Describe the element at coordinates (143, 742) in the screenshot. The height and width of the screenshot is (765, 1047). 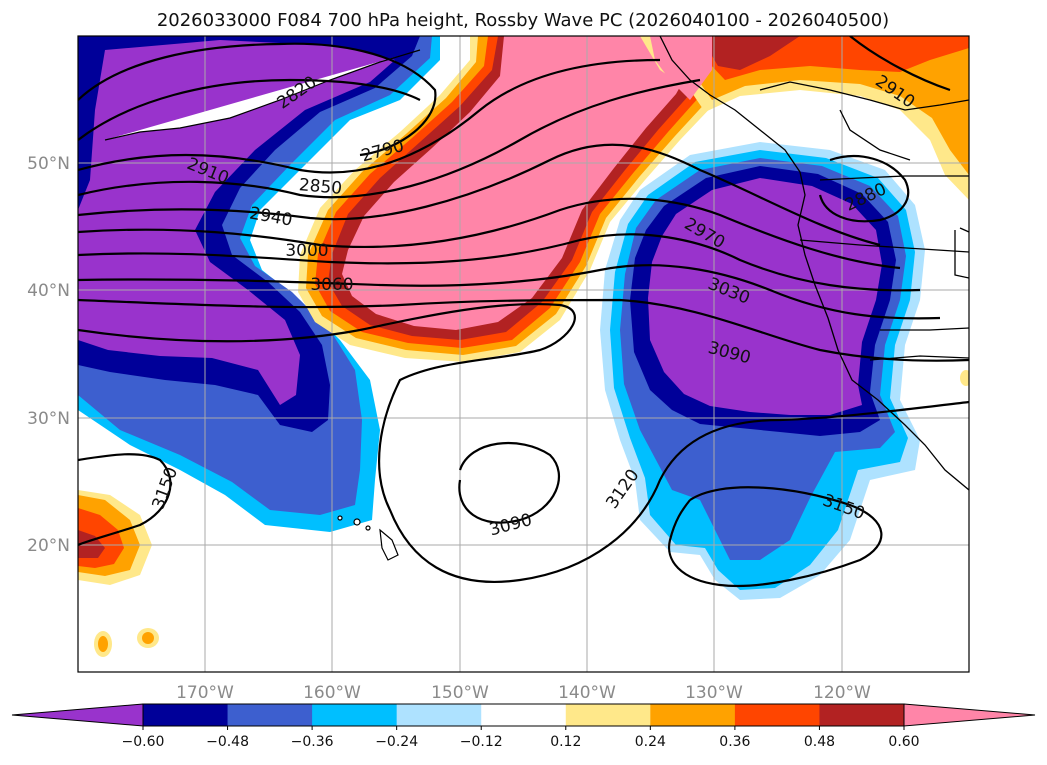
I see `colorbar-tick-label: −0.60` at that location.